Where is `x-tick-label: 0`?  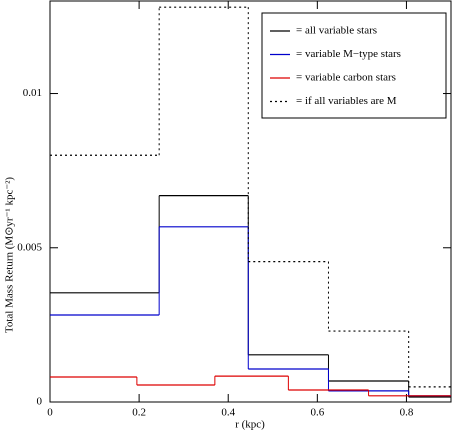
x-tick-label: 0 is located at coordinates (50, 413).